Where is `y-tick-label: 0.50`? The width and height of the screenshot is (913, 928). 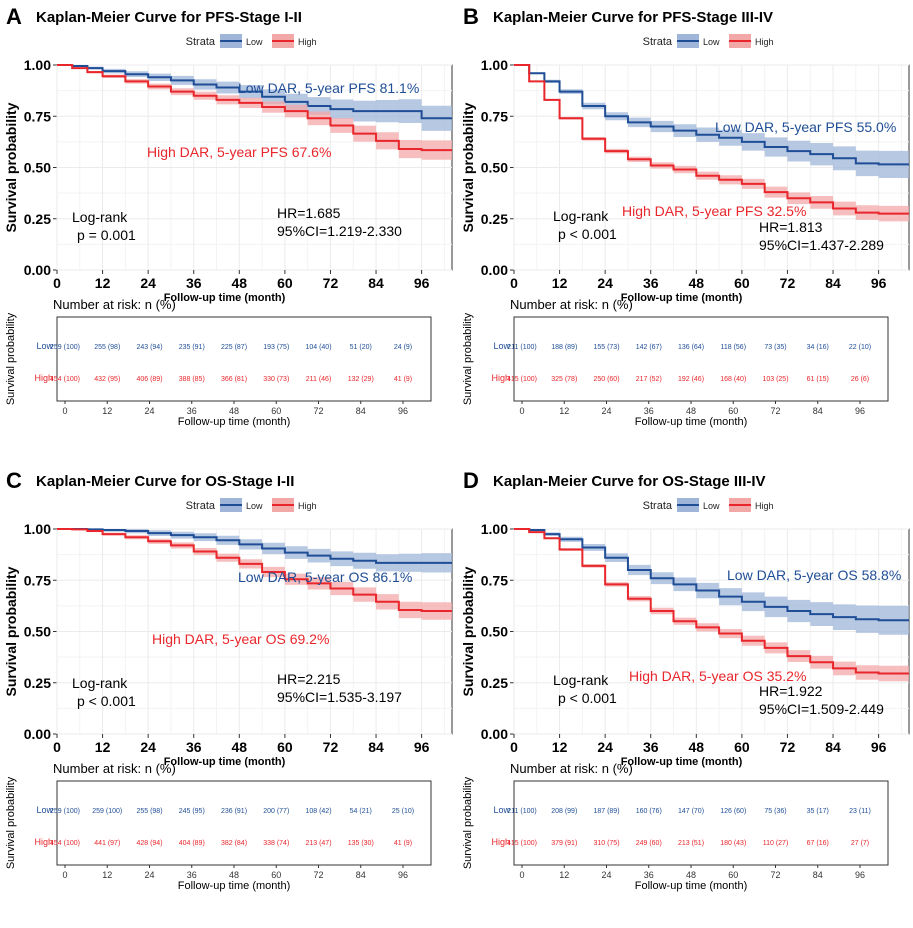 y-tick-label: 0.50 is located at coordinates (37, 168).